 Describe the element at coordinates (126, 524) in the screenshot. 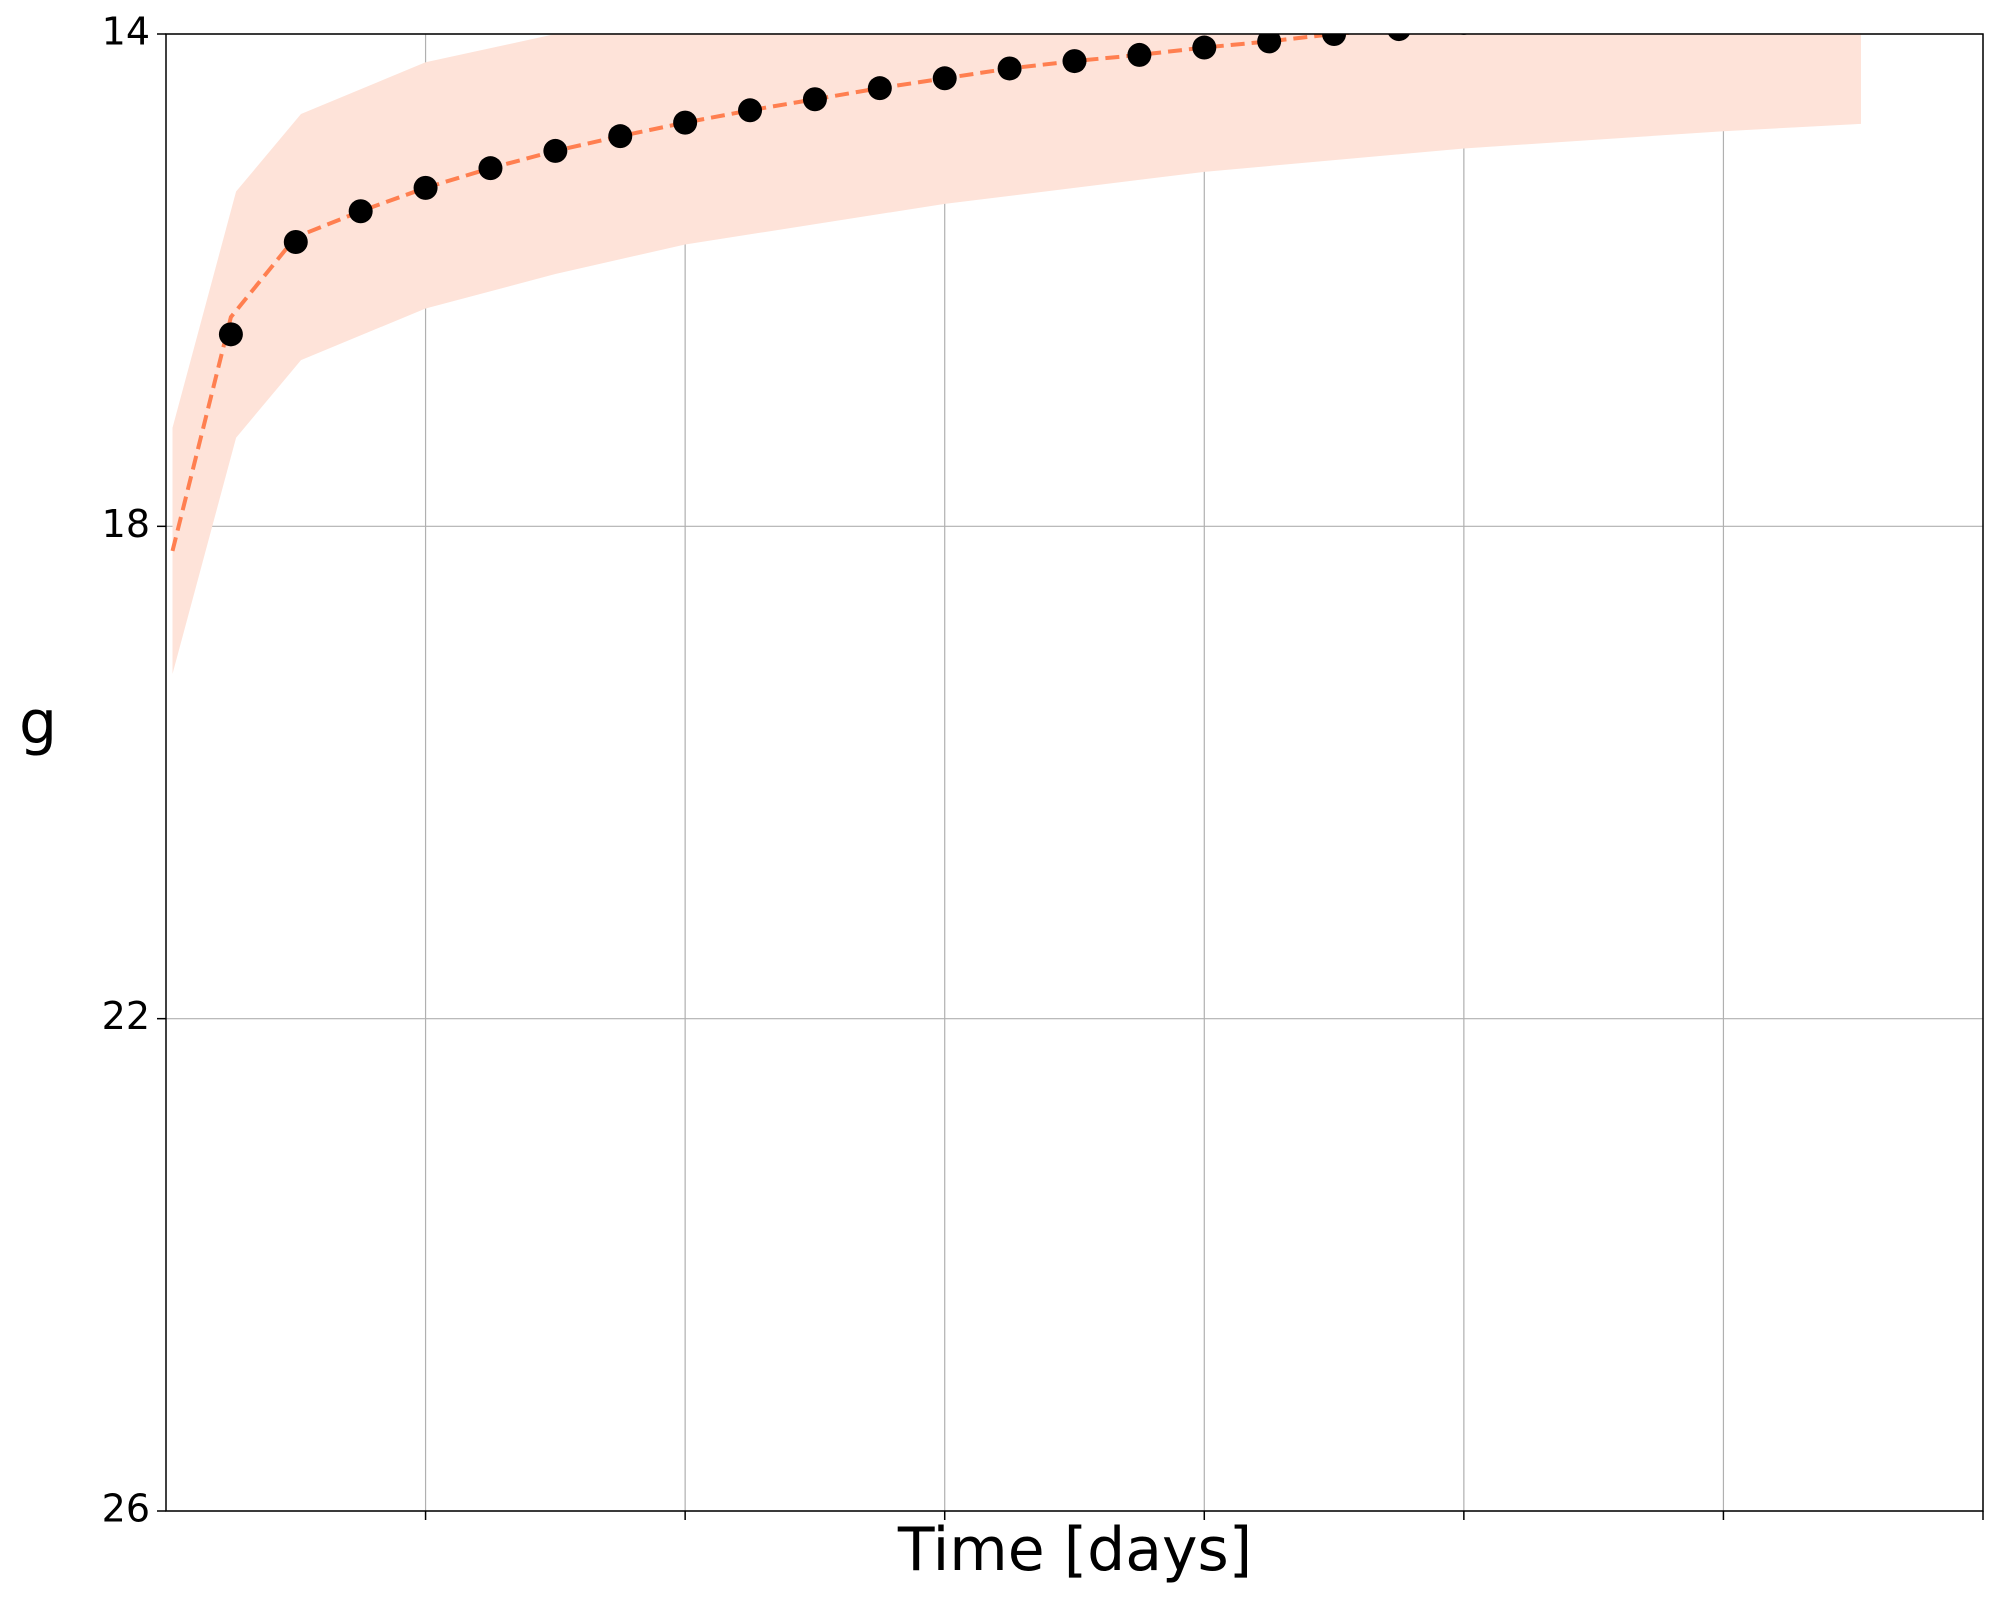

I see `y-tick-label: 18` at that location.